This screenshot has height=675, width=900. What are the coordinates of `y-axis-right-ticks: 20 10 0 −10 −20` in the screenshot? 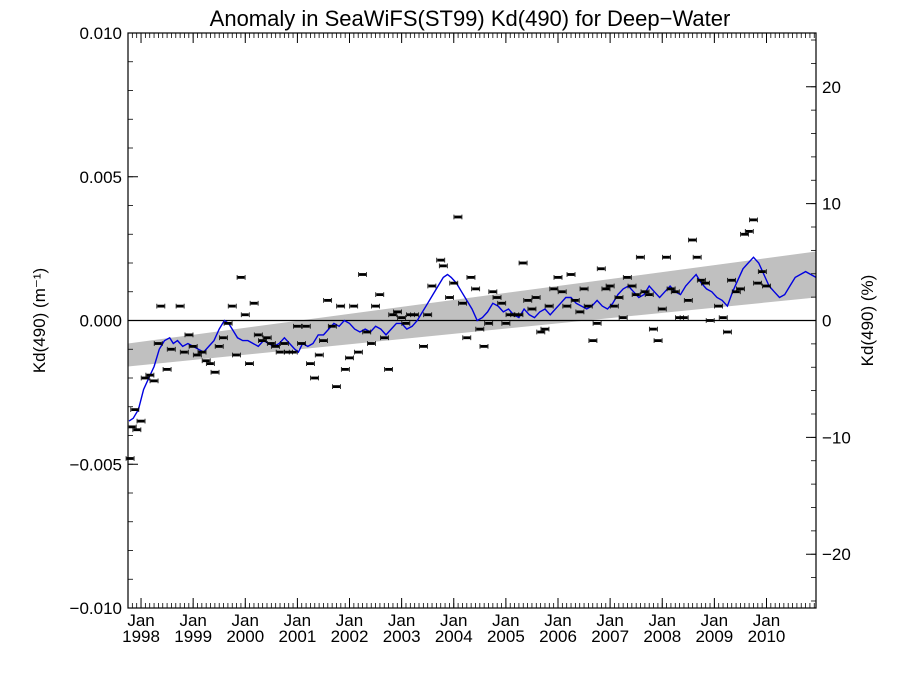 It's located at (828, 320).